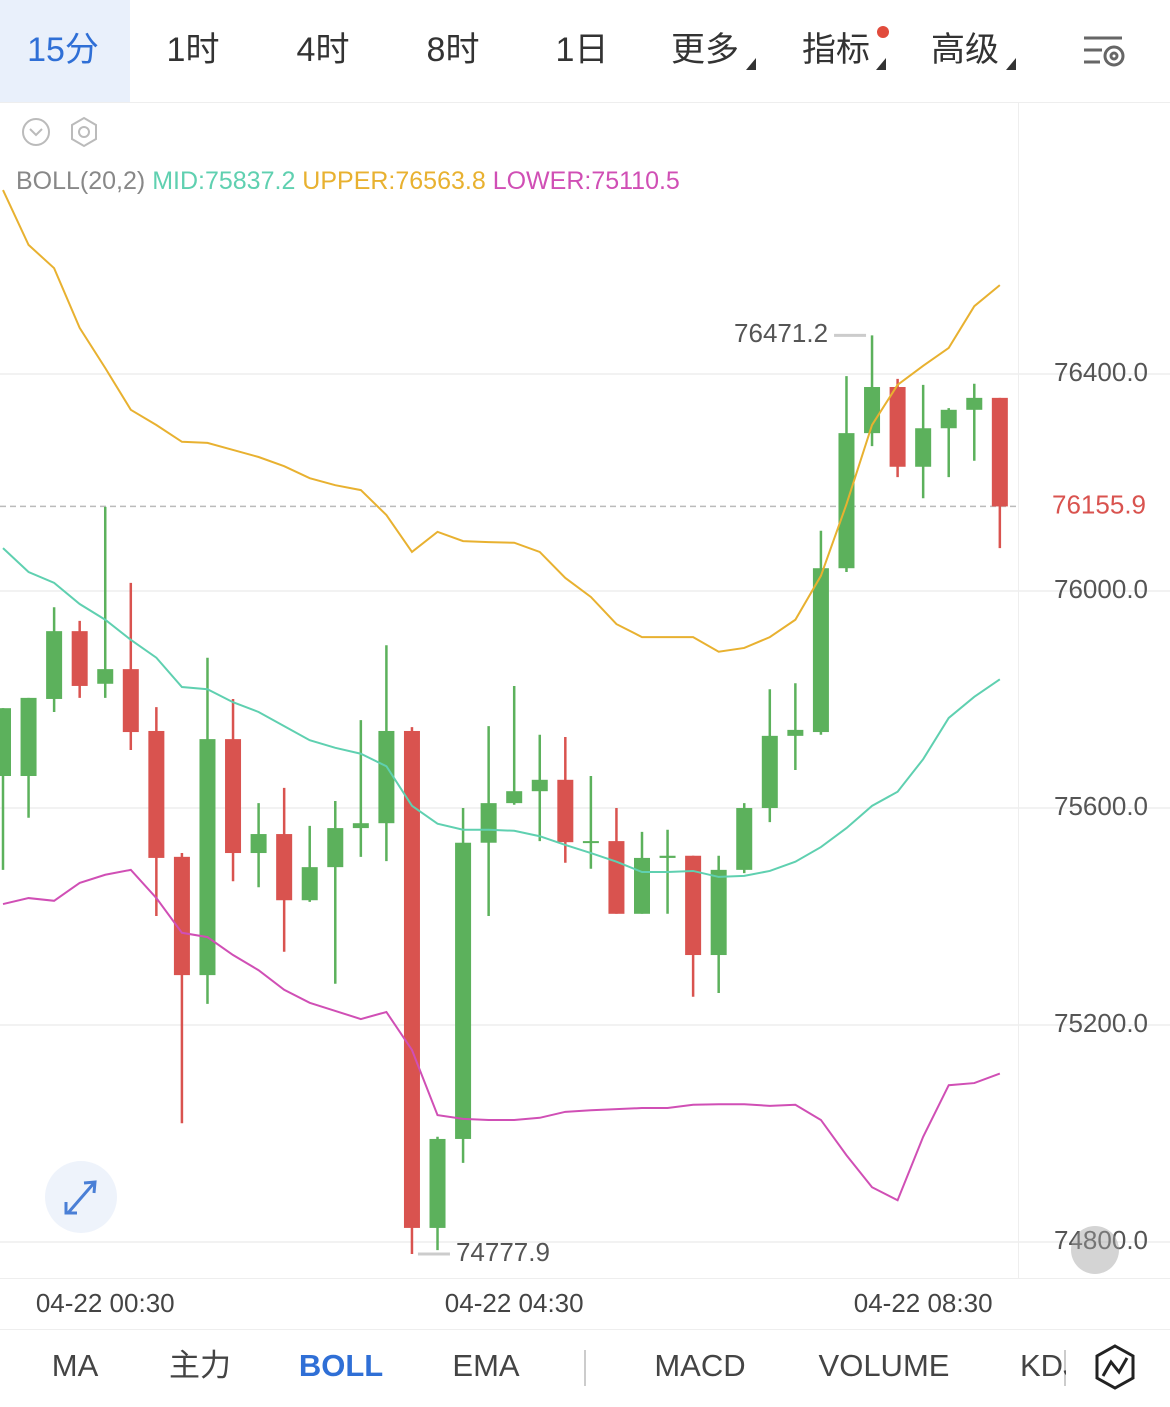 Image resolution: width=1170 pixels, height=1407 pixels. What do you see at coordinates (883, 32) in the screenshot?
I see `badge` at bounding box center [883, 32].